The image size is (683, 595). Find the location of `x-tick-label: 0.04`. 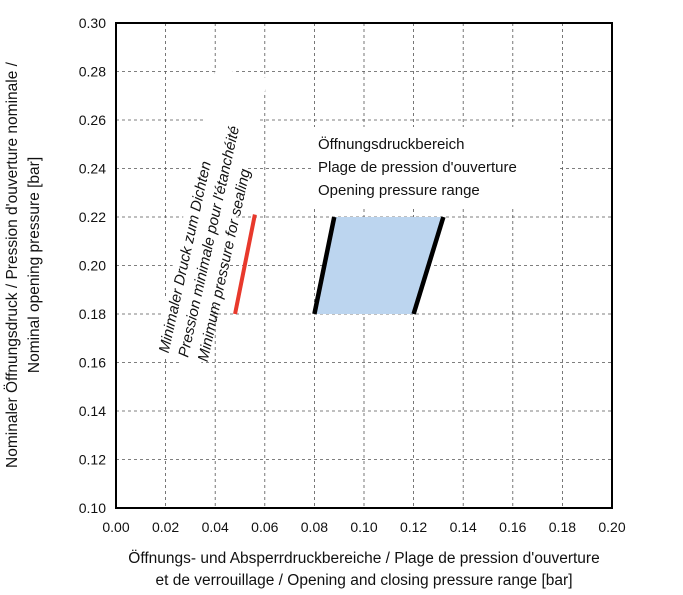

x-tick-label: 0.04 is located at coordinates (215, 527).